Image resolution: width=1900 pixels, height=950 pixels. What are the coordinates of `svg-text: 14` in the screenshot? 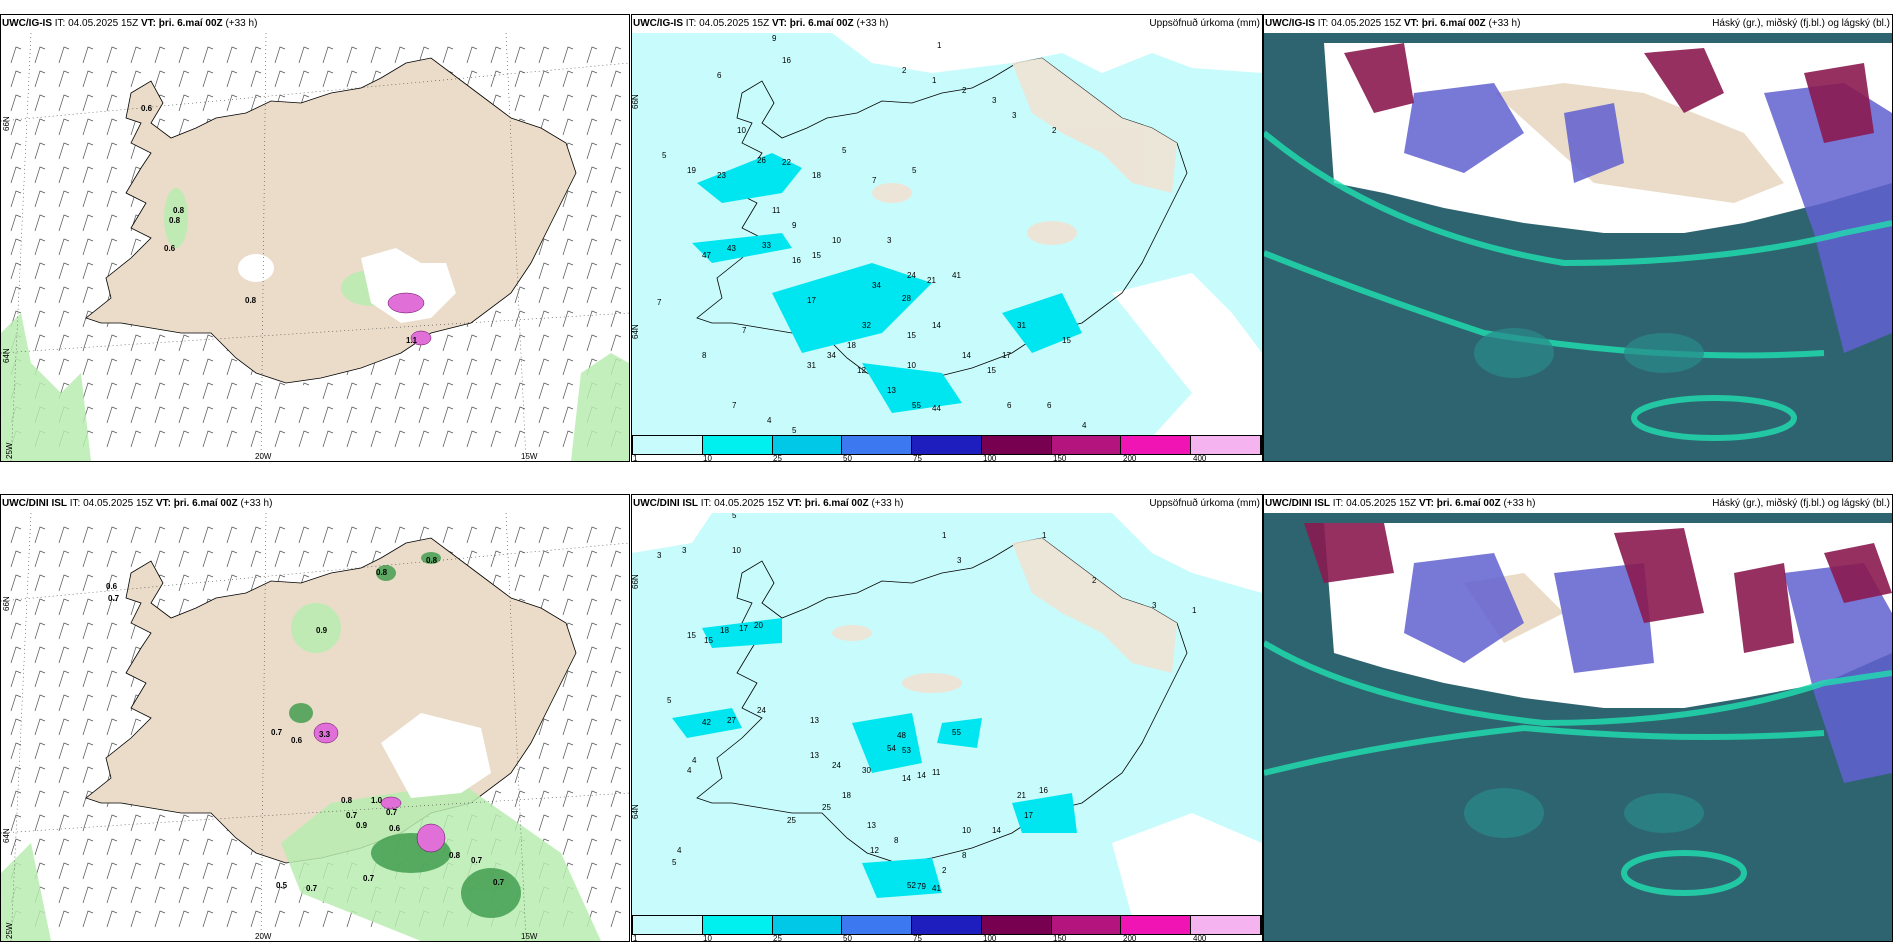 It's located at (906, 778).